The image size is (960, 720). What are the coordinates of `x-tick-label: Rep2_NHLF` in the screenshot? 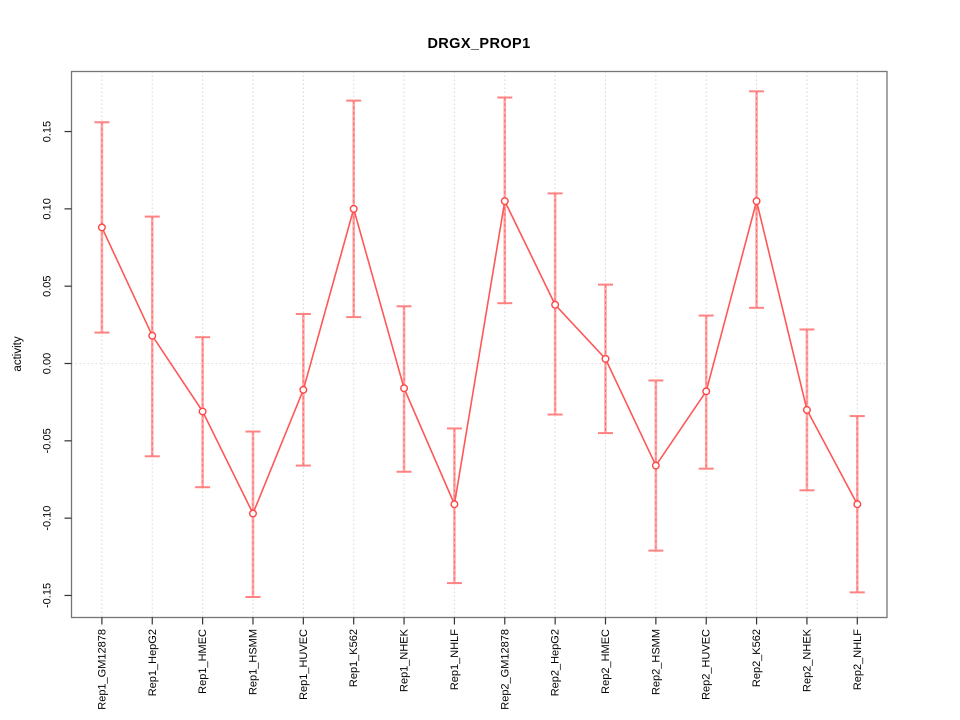 It's located at (858, 659).